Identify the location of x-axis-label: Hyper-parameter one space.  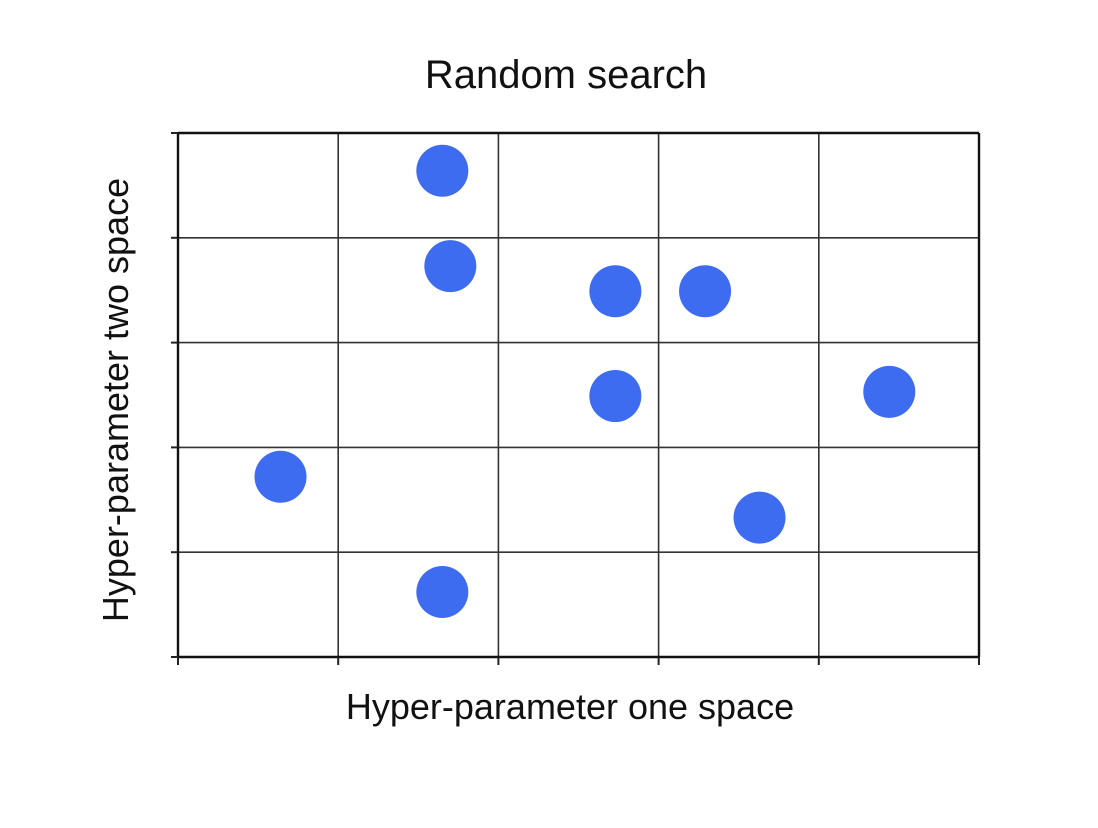
(570, 706).